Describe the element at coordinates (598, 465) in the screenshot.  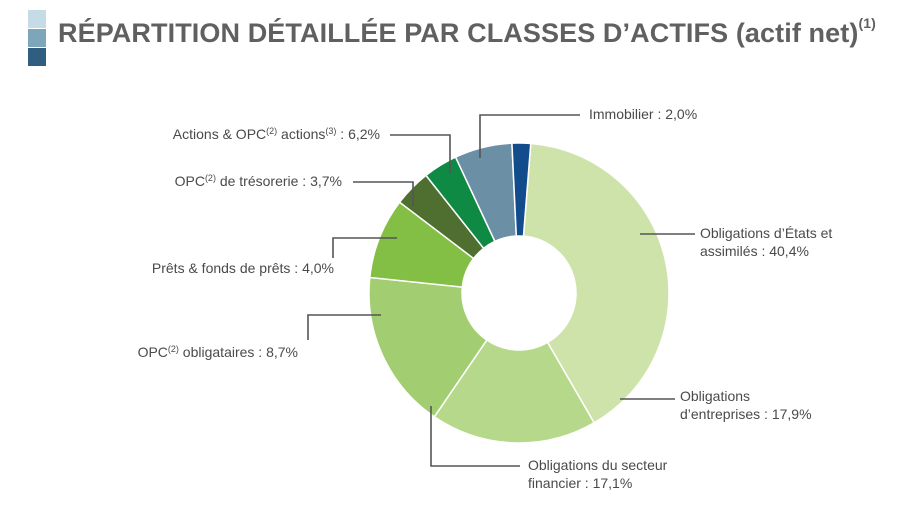
I see `slice-label-3-line-1: Obligations du secteur` at that location.